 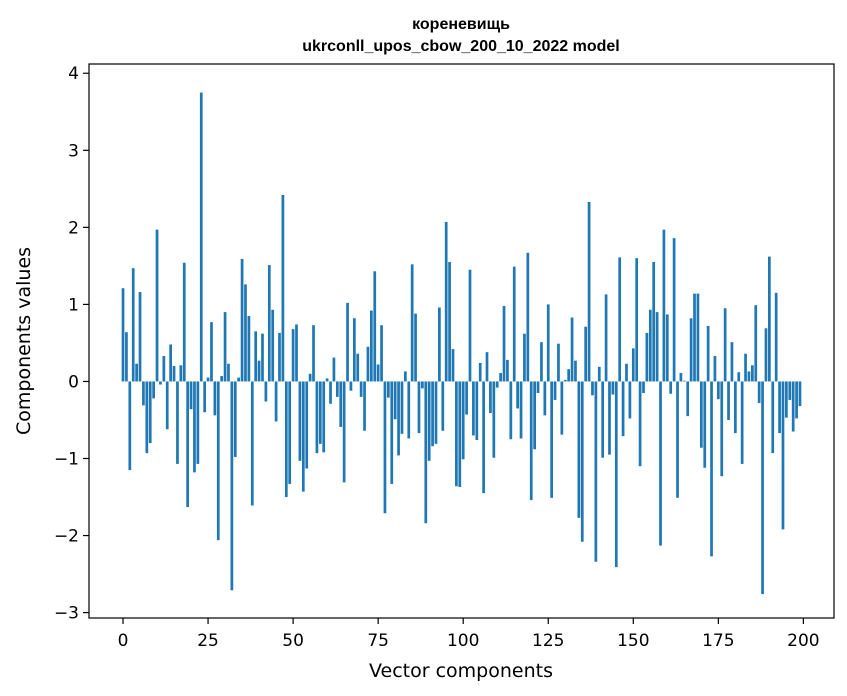 I want to click on y-tick-label: −3, so click(x=66, y=614).